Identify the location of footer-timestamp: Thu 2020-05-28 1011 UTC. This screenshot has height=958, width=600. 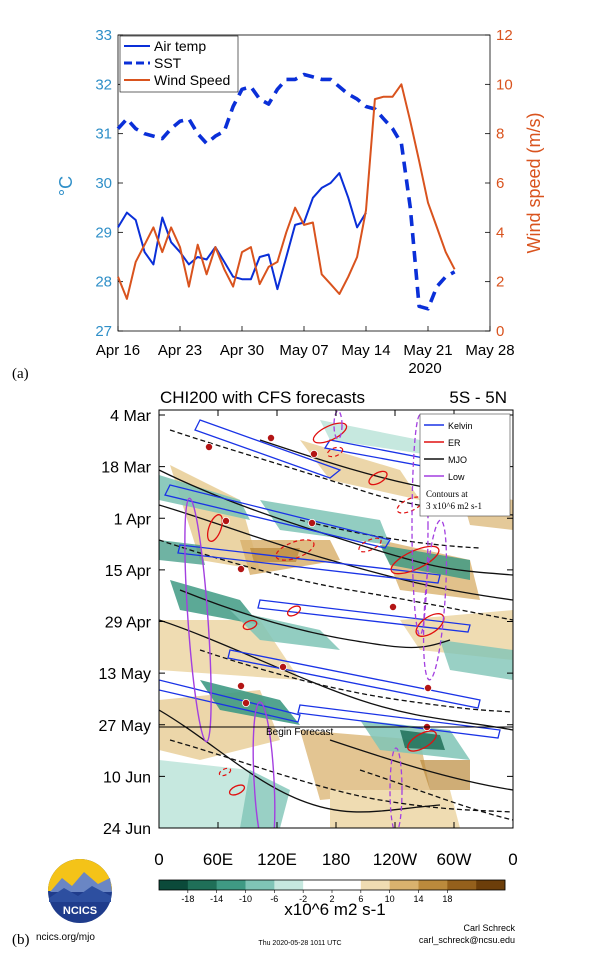
(299, 943).